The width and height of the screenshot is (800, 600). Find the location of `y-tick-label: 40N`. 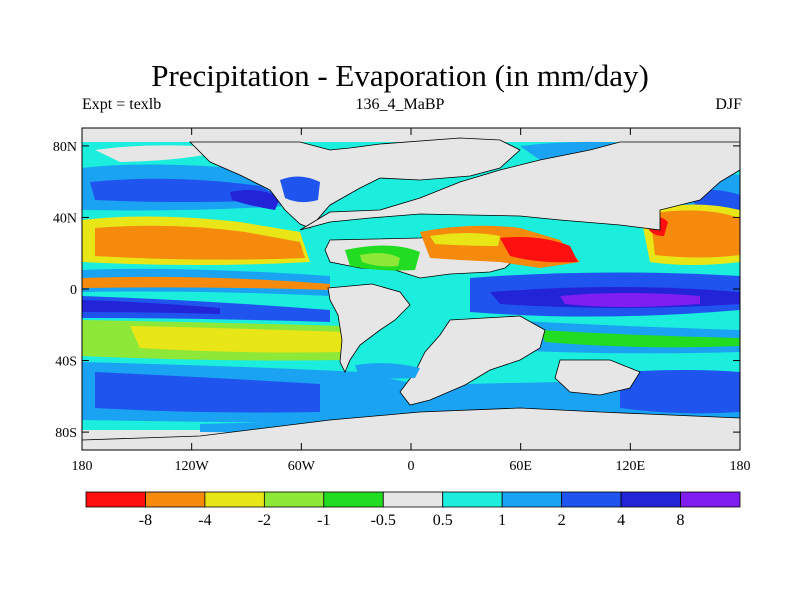

y-tick-label: 40N is located at coordinates (65, 218).